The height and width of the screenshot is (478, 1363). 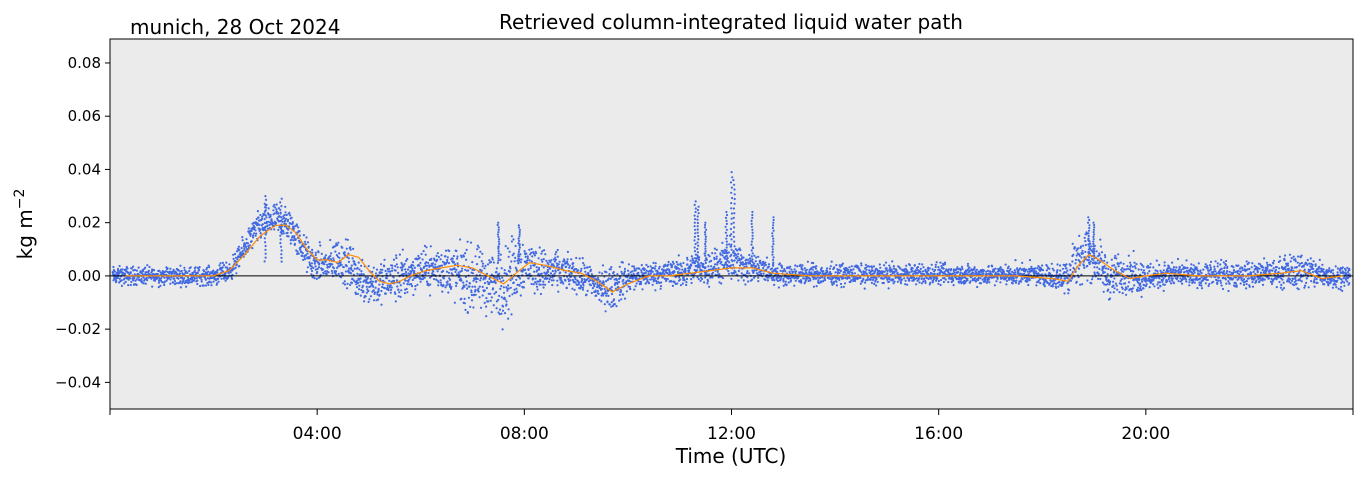 What do you see at coordinates (235, 27) in the screenshot?
I see `chart-subtitle: munich, 28 Oct 2024` at bounding box center [235, 27].